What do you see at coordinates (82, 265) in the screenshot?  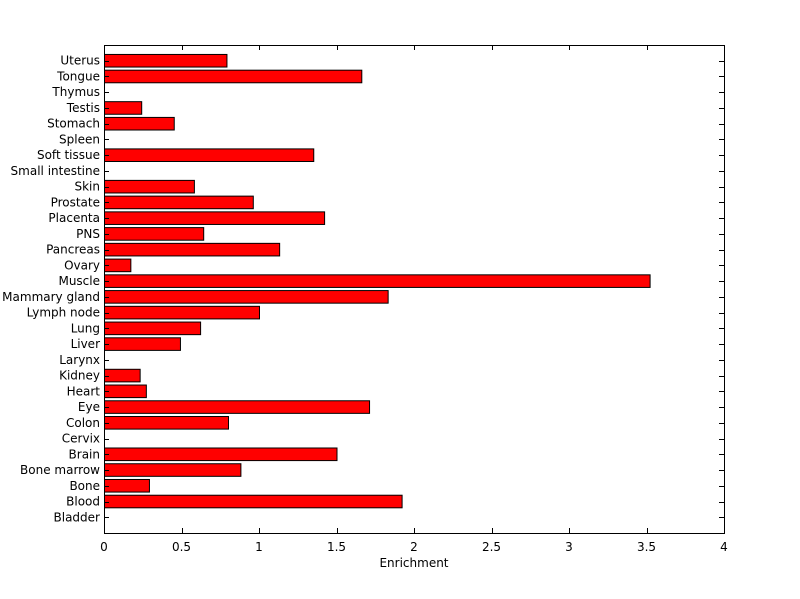 I see `y-tick-label: Ovary` at bounding box center [82, 265].